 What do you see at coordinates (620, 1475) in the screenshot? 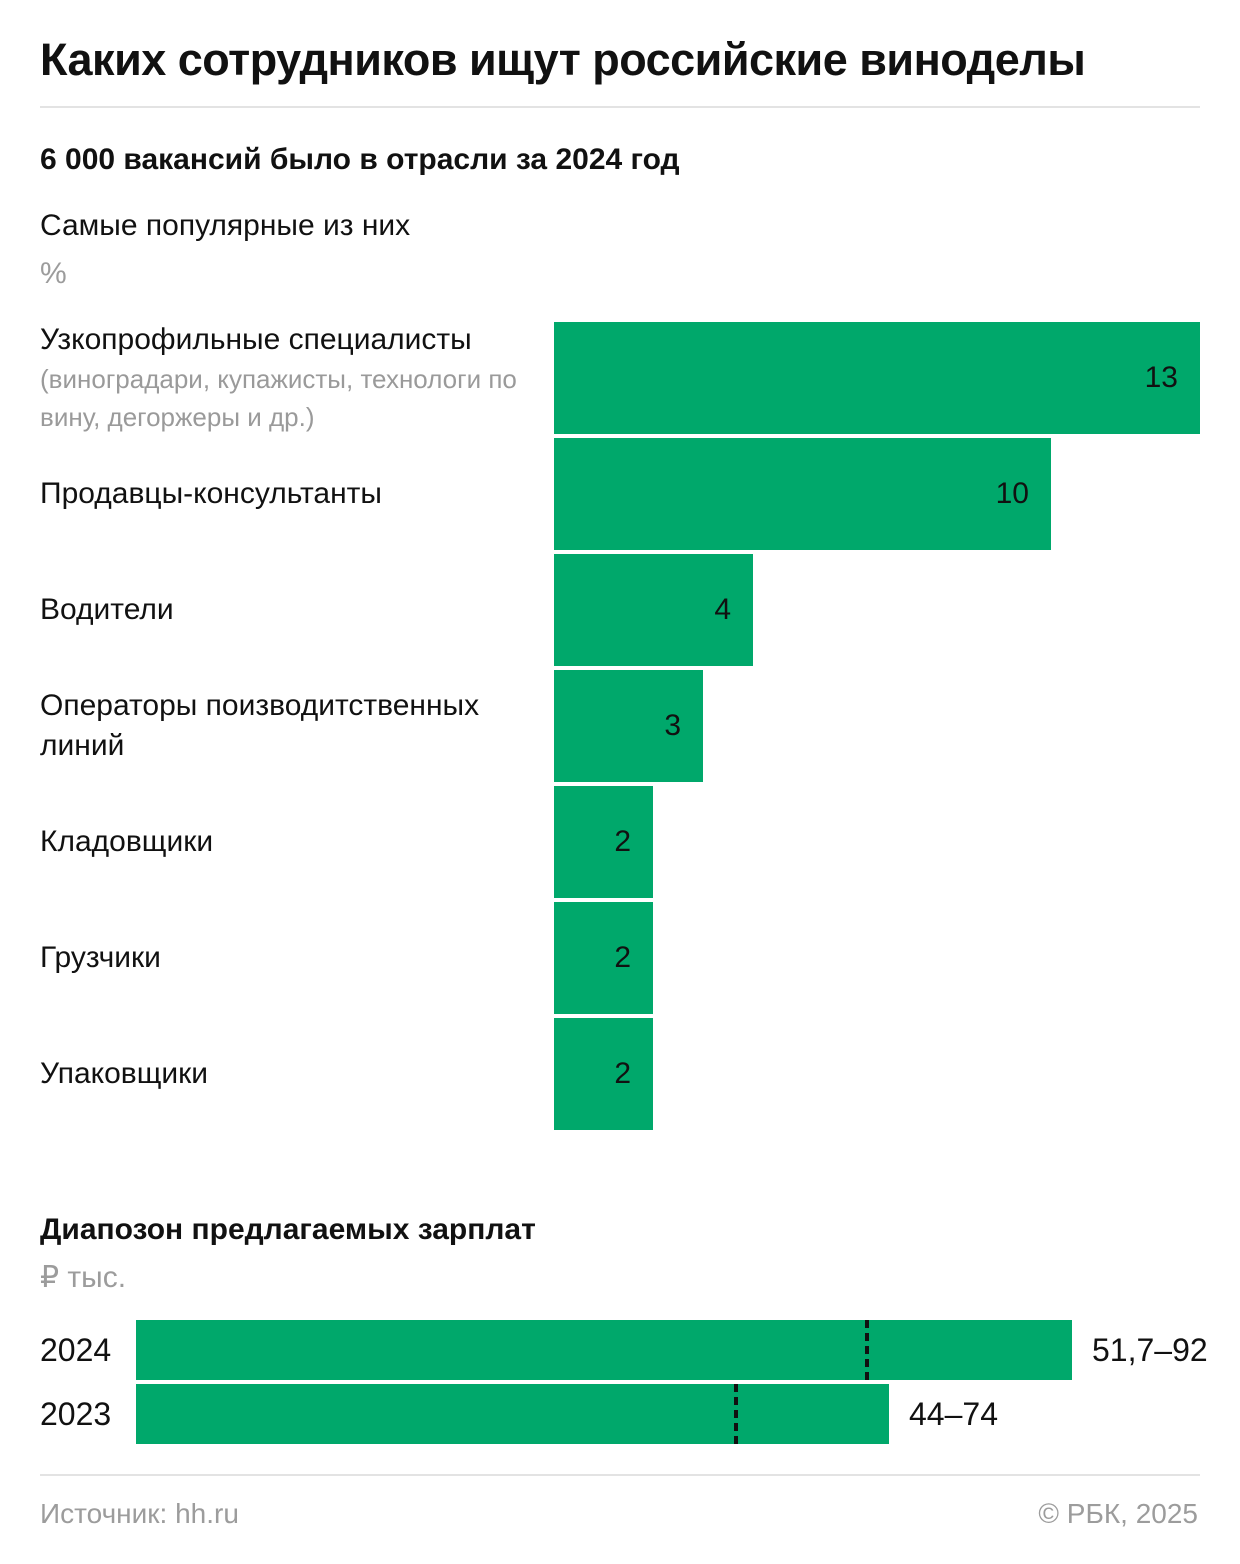
I see `divider-bottom` at bounding box center [620, 1475].